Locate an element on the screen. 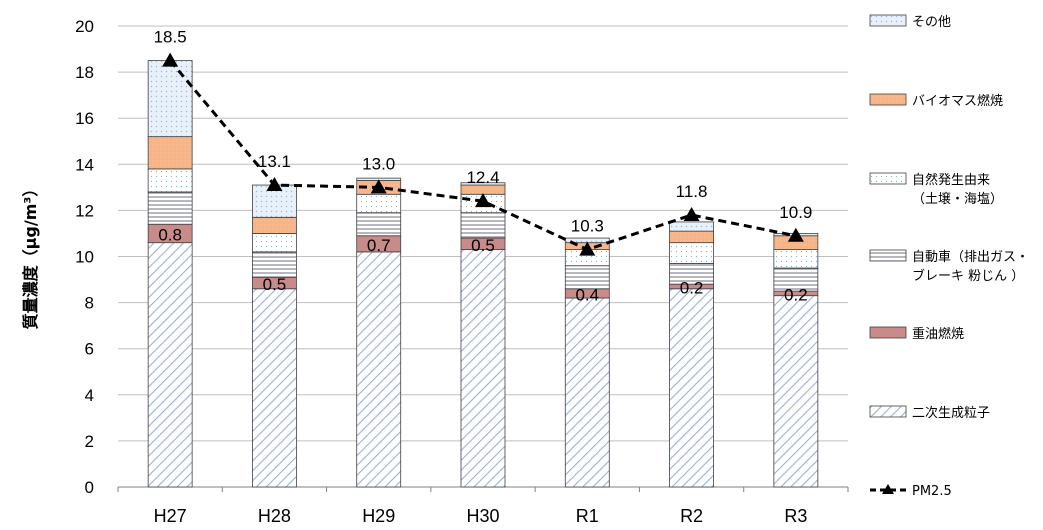 Image resolution: width=1043 pixels, height=530 pixels. legend-item: 自動車（排出ガス・ブレーキ 粉じん ） is located at coordinates (949, 266).